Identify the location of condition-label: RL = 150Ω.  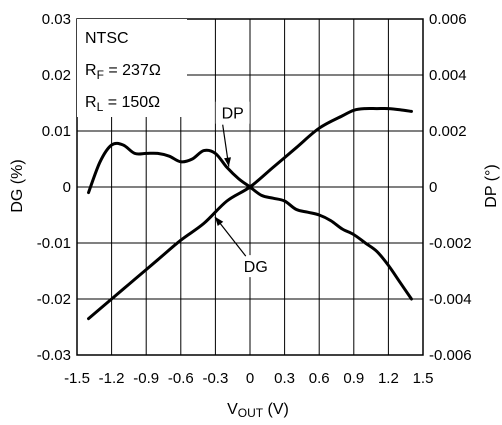
(122, 104).